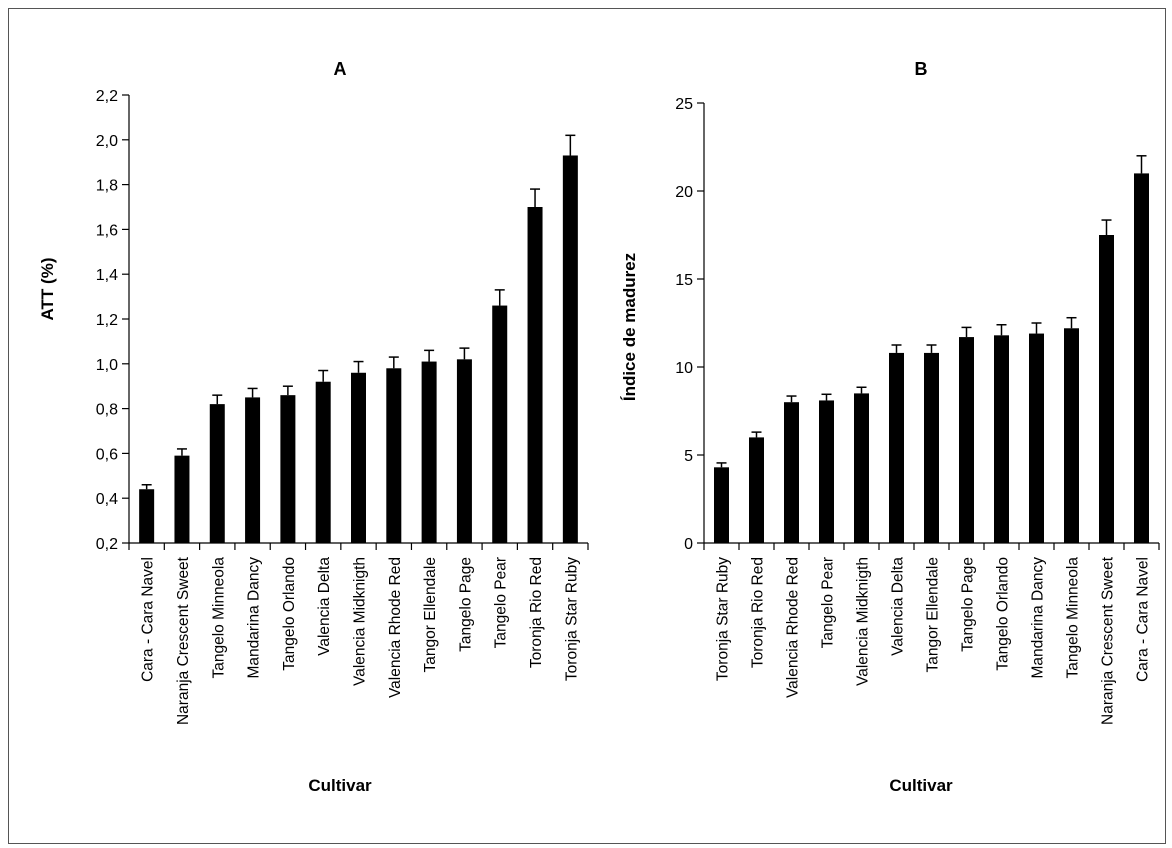  Describe the element at coordinates (107, 320) in the screenshot. I see `chart-a-y-tick-label: 1,2` at that location.